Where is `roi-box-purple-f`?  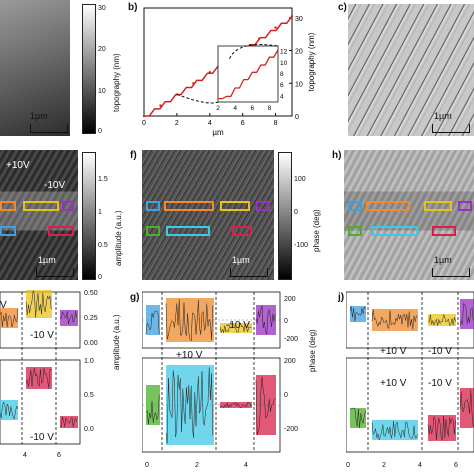 roi-box-purple-f is located at coordinates (263, 206).